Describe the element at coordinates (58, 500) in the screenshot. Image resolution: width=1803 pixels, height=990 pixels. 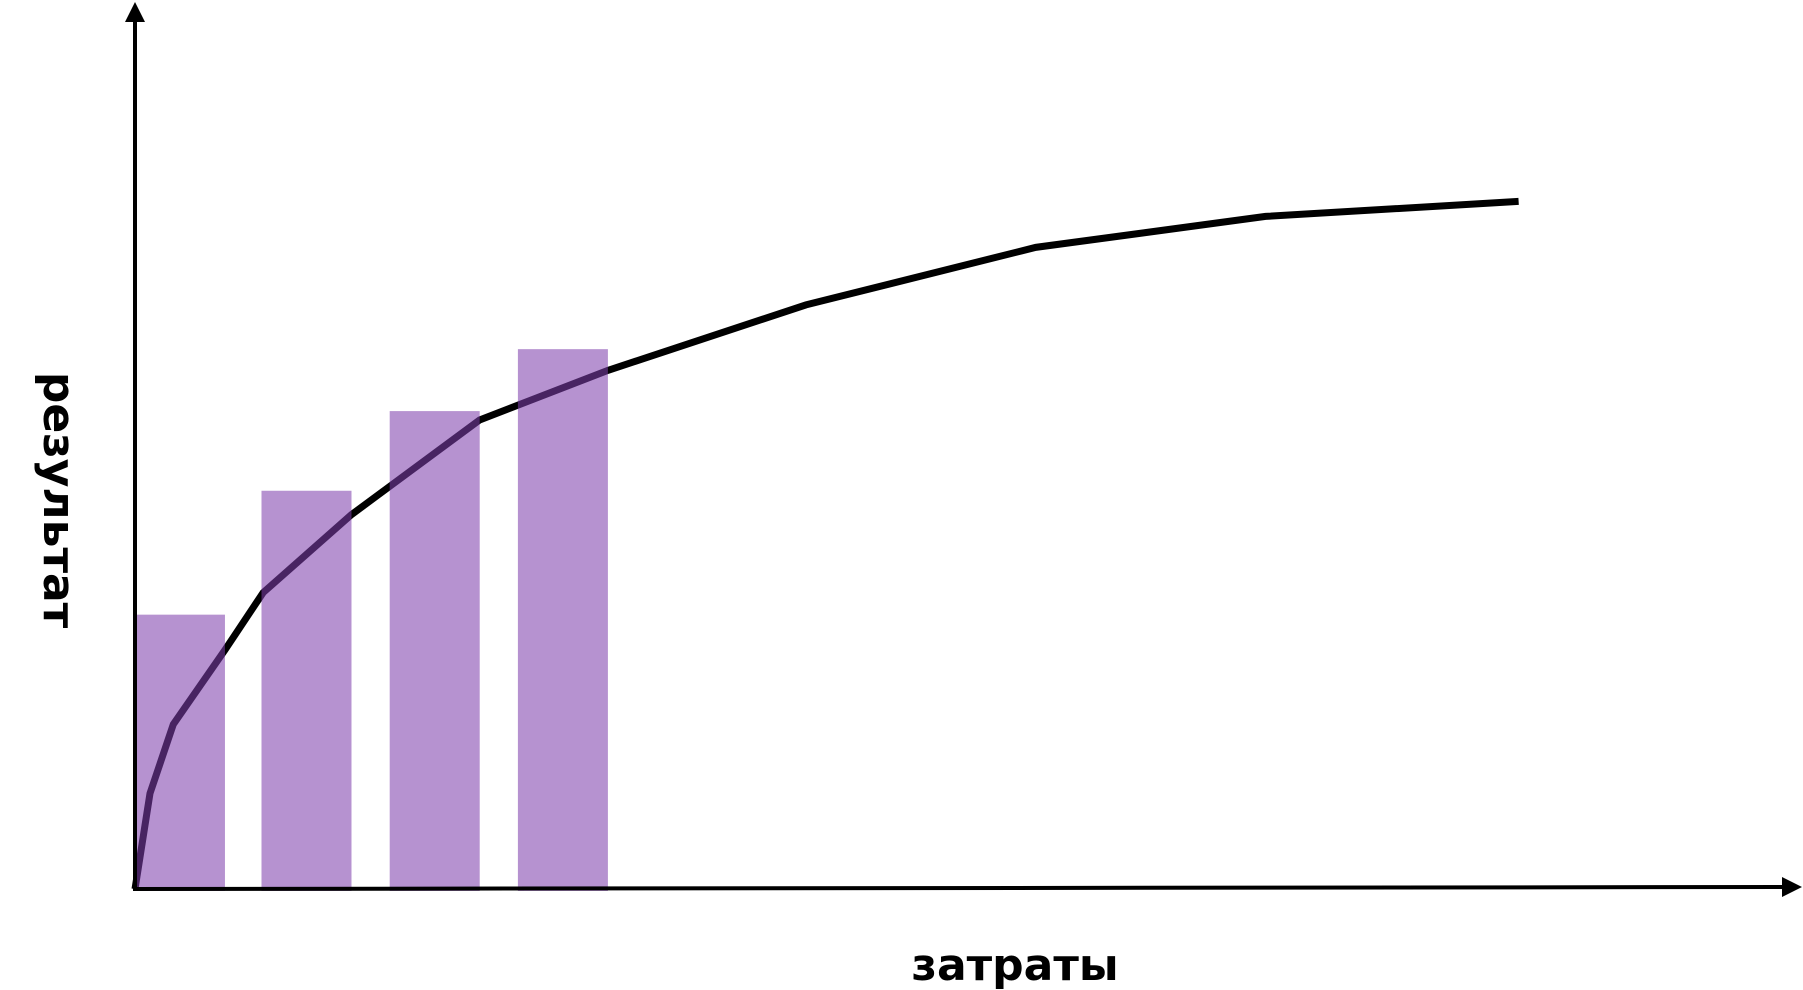
I see `y-axis-label: результат` at that location.